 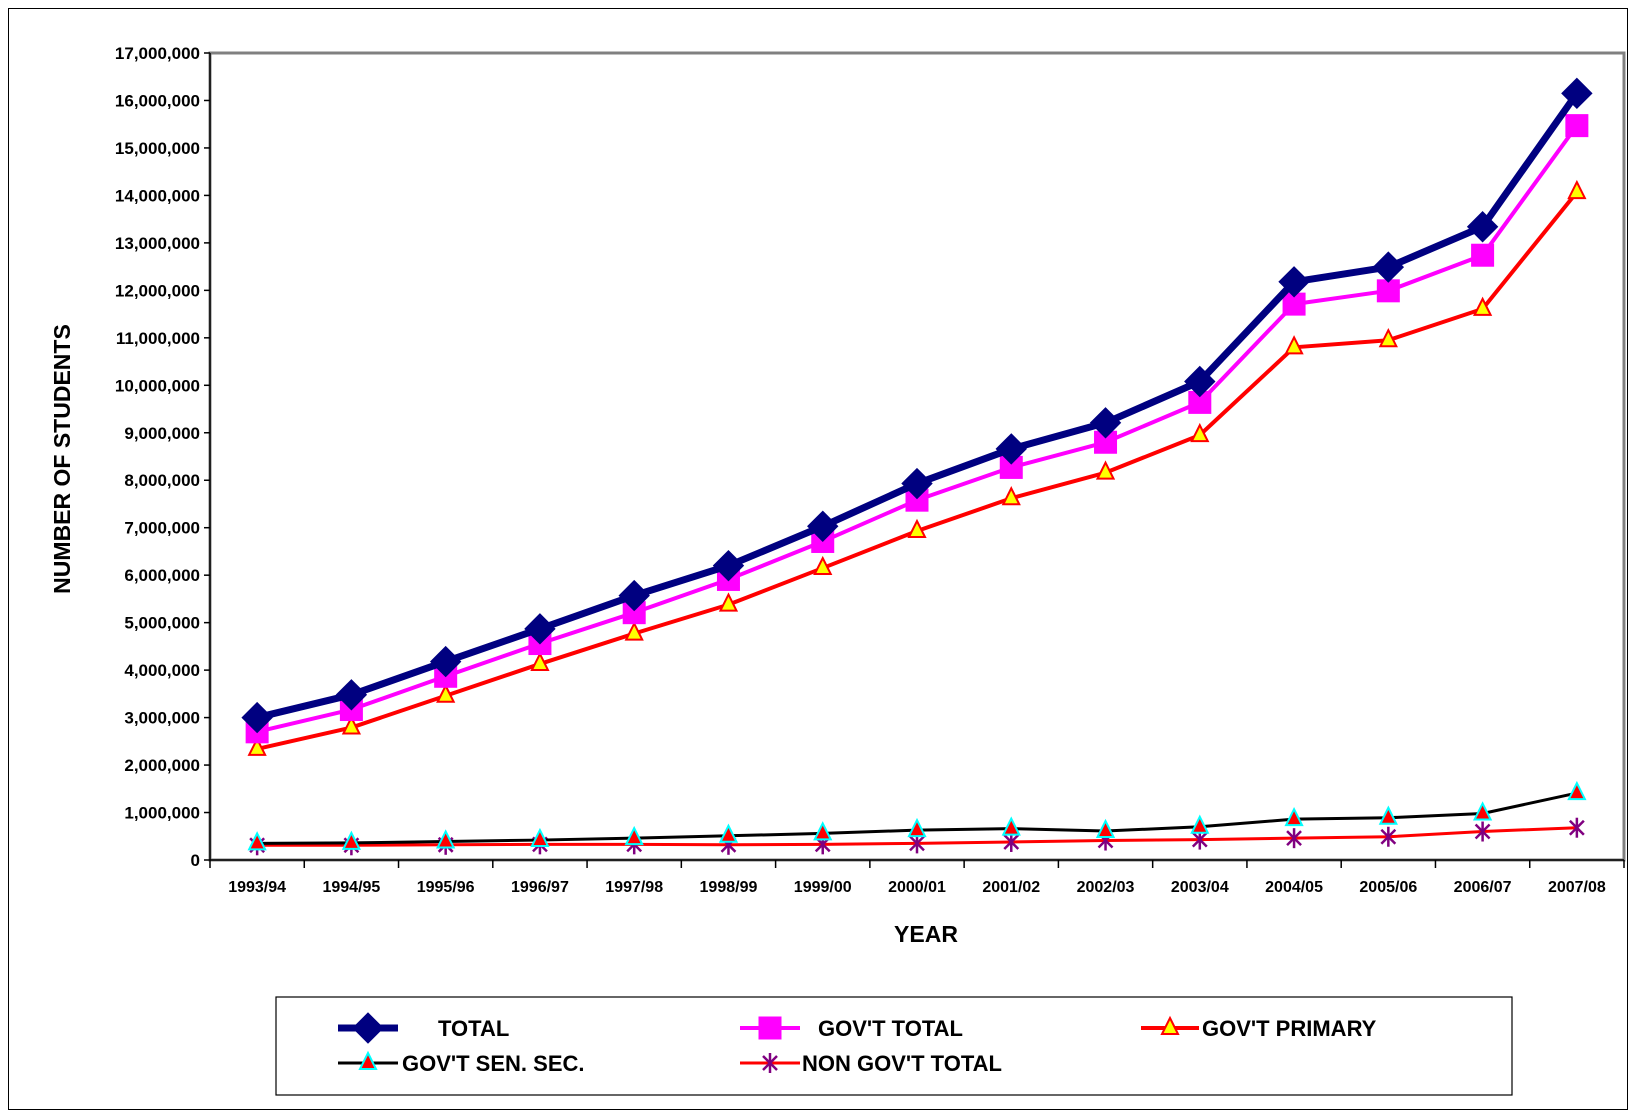 What do you see at coordinates (162, 575) in the screenshot?
I see `y-tick-label: 6,000,000` at bounding box center [162, 575].